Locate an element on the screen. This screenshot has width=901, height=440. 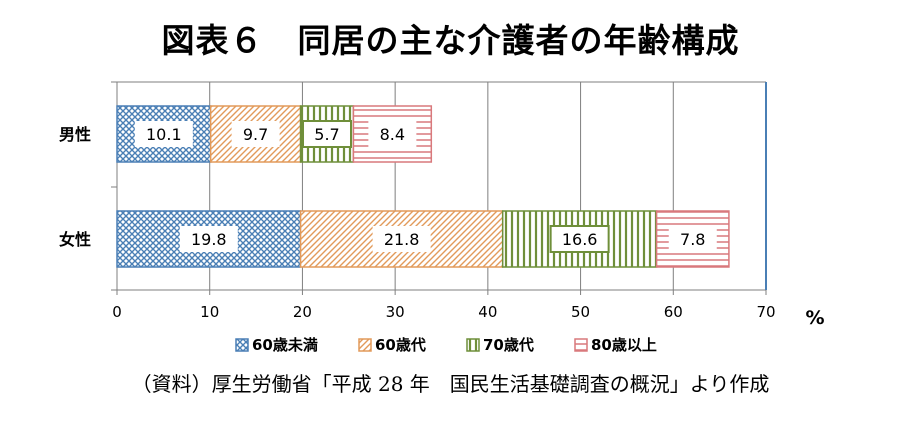
legend-label: 80歳以上 is located at coordinates (624, 345).